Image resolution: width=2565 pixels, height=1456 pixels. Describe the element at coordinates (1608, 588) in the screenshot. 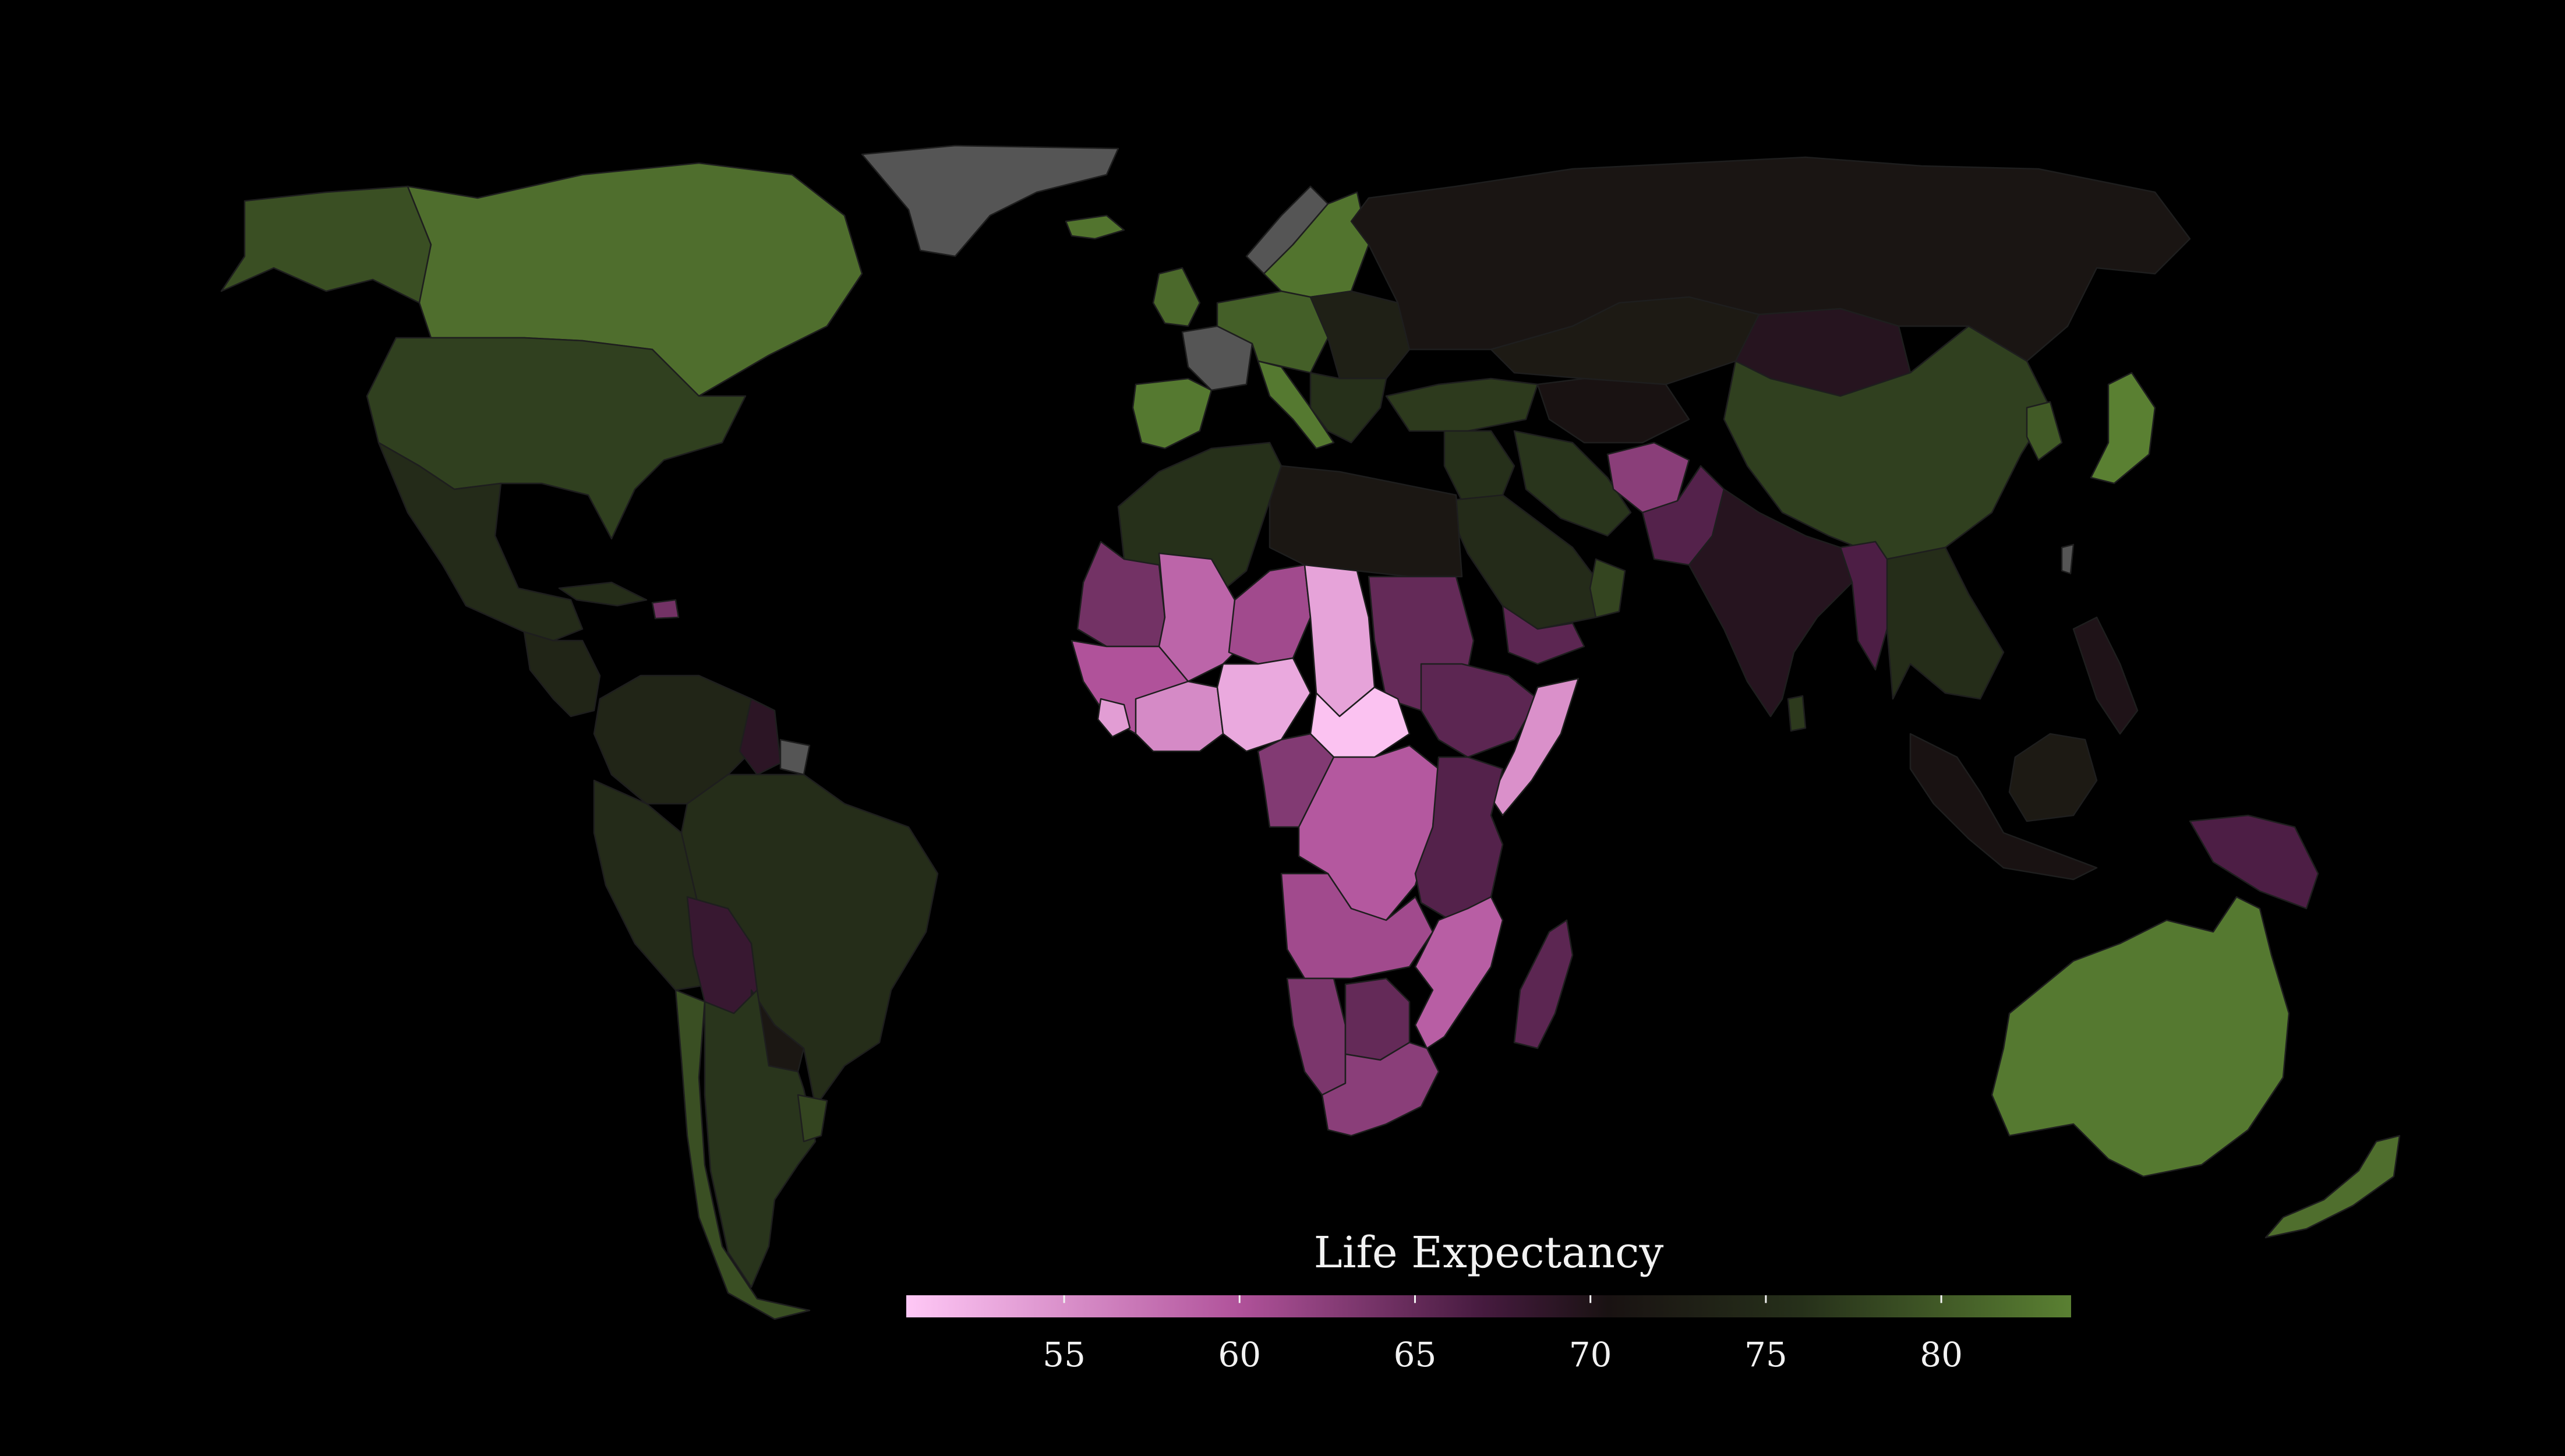

I see `oman` at that location.